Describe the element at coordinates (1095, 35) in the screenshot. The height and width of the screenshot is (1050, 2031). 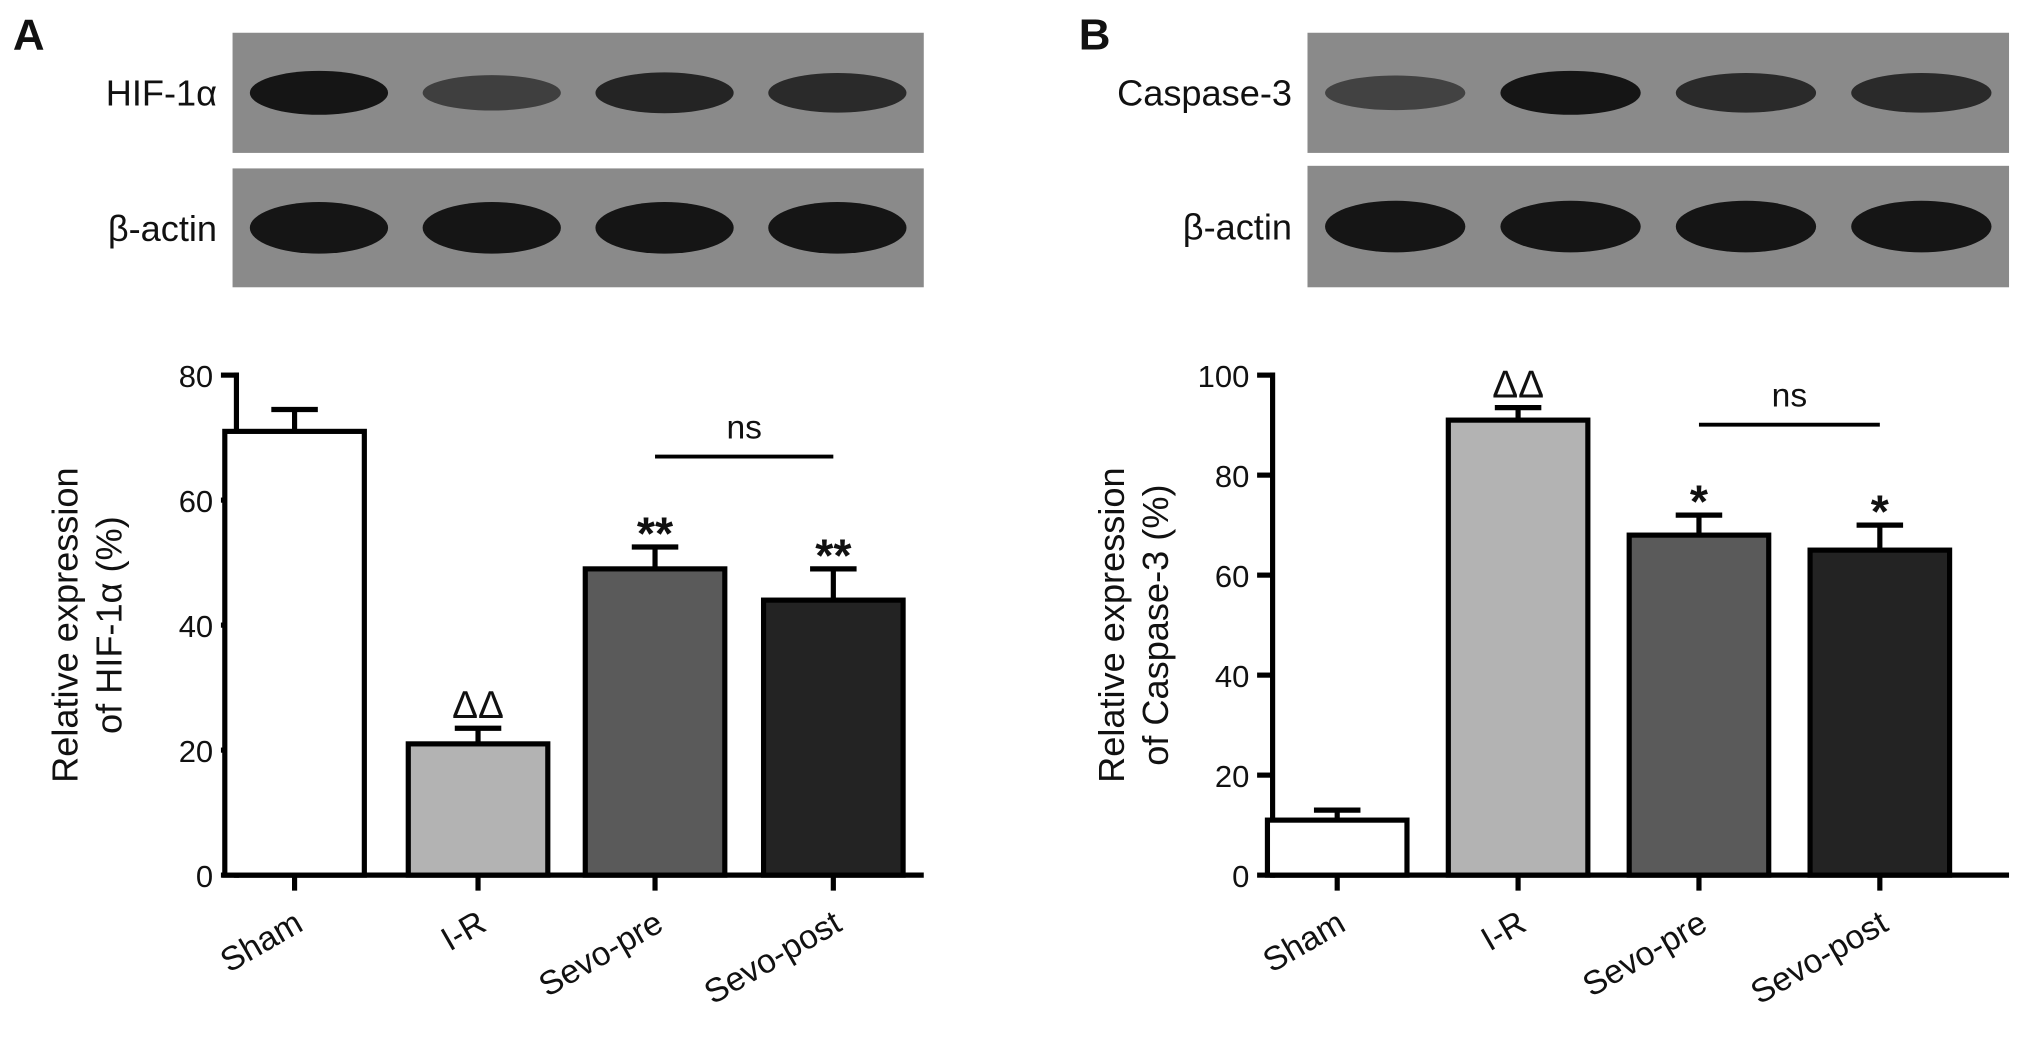
I see `panel-label: B` at that location.